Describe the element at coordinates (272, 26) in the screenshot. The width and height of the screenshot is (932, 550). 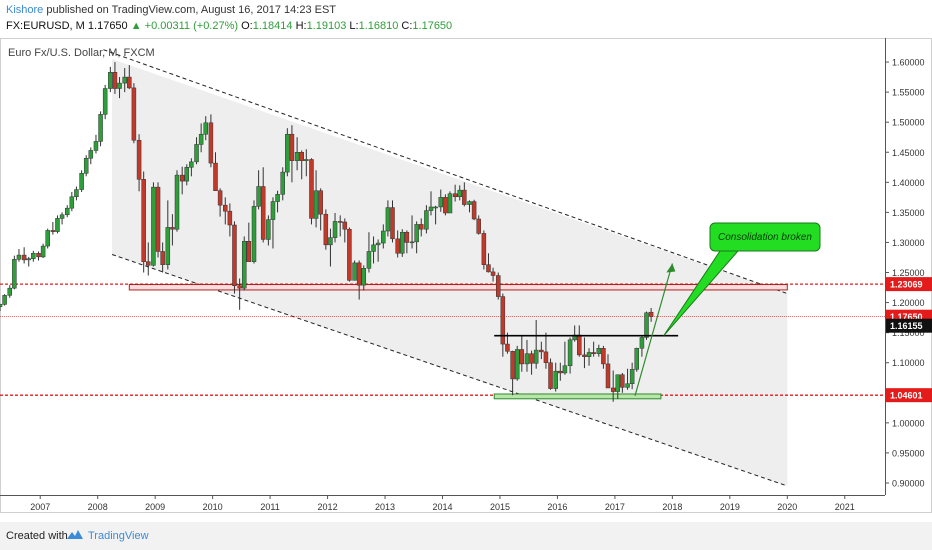
I see `open-value: 1.18414` at that location.